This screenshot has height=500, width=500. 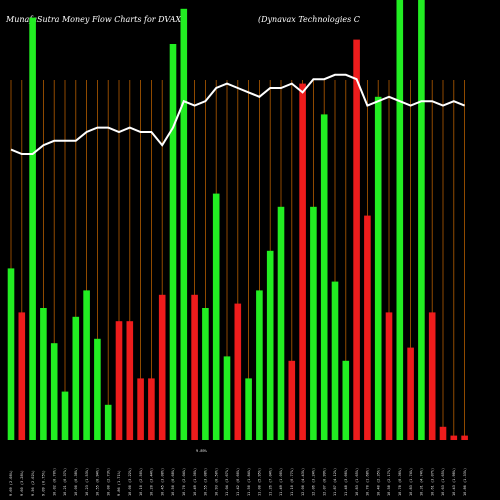 I want to click on x-tick-label: 9.56 (2.02%), so click(x=33, y=483).